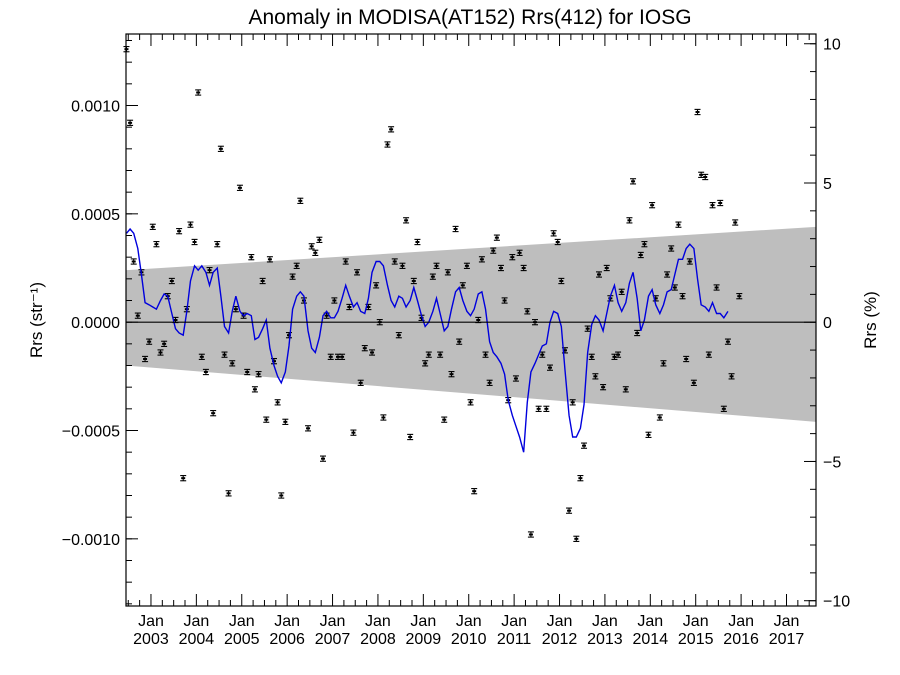  What do you see at coordinates (836, 602) in the screenshot?
I see `y-tick-label-right: −10` at bounding box center [836, 602].